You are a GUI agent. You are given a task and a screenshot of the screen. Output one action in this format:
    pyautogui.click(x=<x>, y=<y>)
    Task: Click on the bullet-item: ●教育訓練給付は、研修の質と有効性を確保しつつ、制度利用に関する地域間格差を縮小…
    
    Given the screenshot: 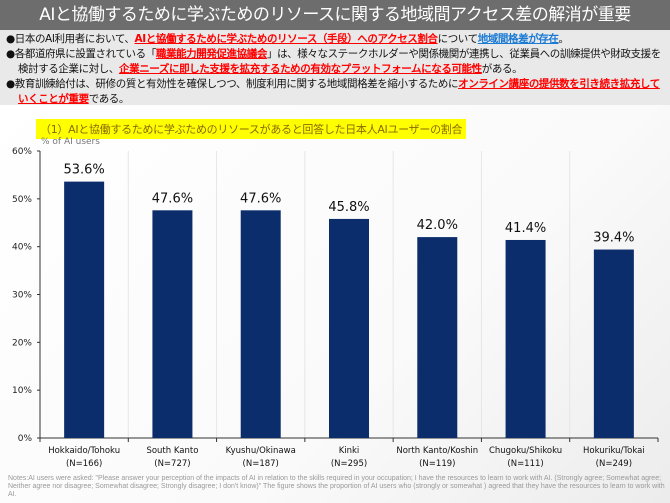 What is the action you would take?
    pyautogui.click(x=335, y=92)
    